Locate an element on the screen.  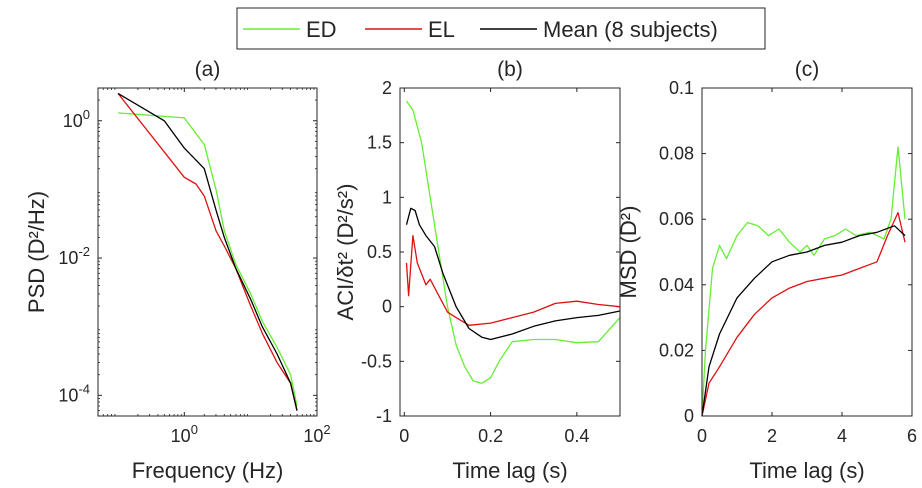
y-tick-label: 0.04 is located at coordinates (676, 285).